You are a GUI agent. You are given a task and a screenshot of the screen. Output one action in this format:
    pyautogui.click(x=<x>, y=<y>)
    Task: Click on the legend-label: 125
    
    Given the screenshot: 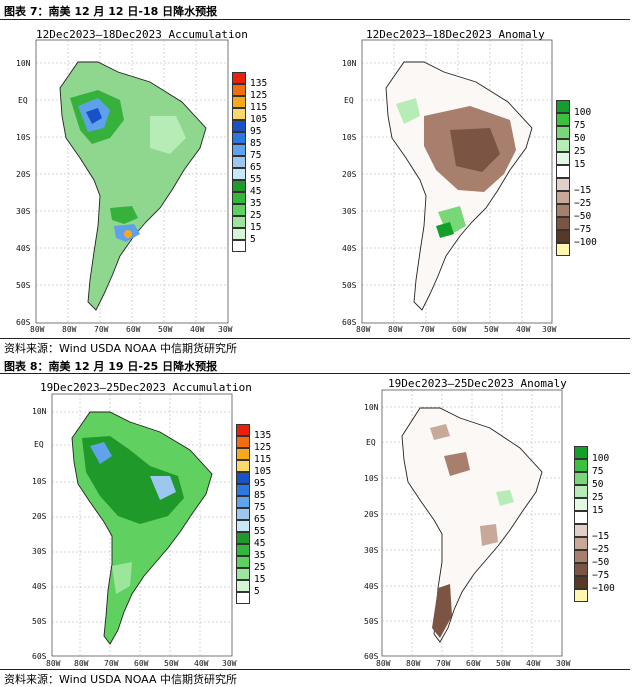 What is the action you would take?
    pyautogui.click(x=263, y=447)
    